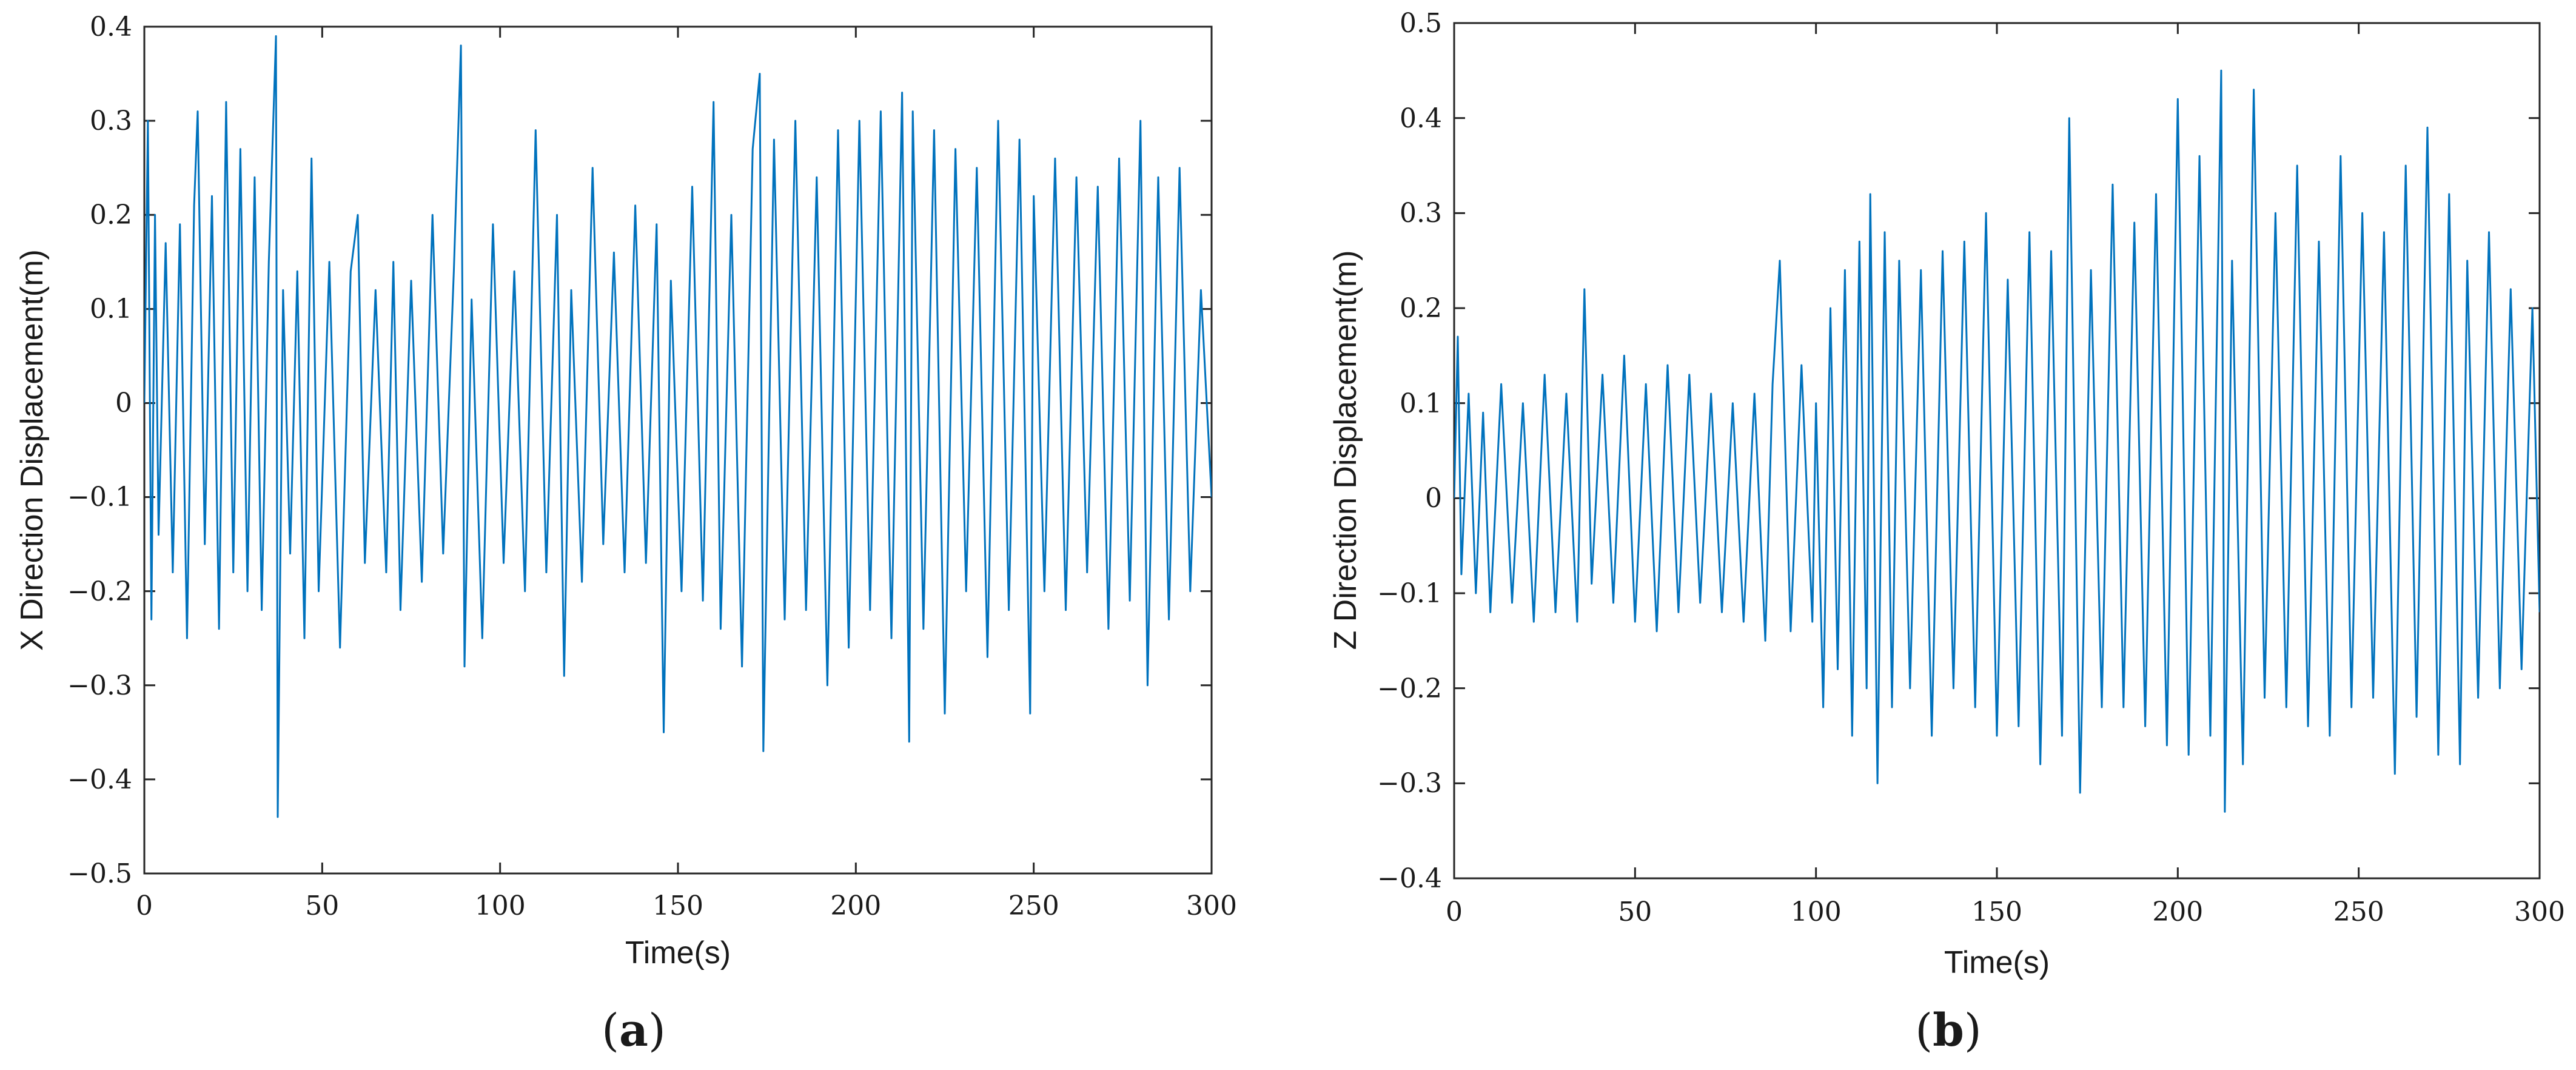 This screenshot has width=2576, height=1070. I want to click on panel-label-b: (b), so click(1948, 1030).